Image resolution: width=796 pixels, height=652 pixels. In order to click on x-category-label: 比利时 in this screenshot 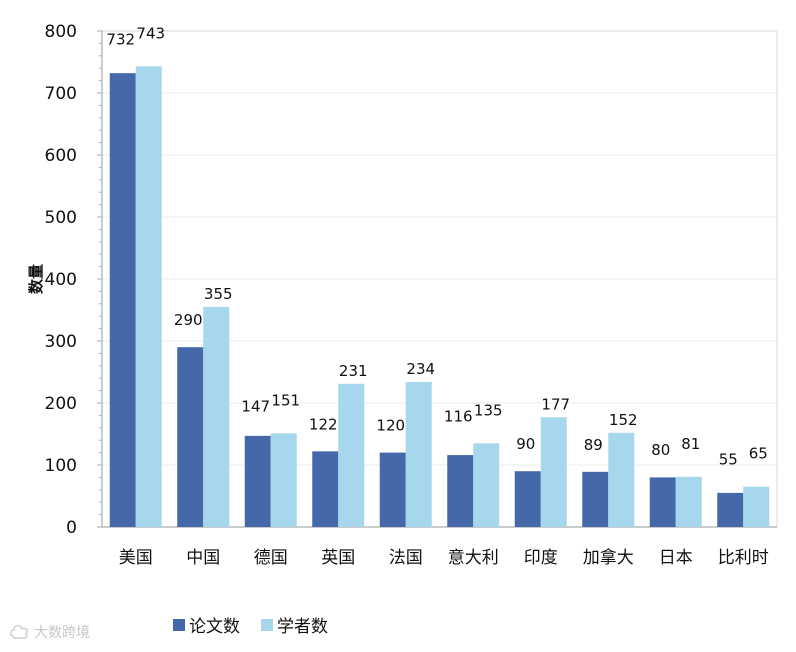, I will do `click(743, 558)`.